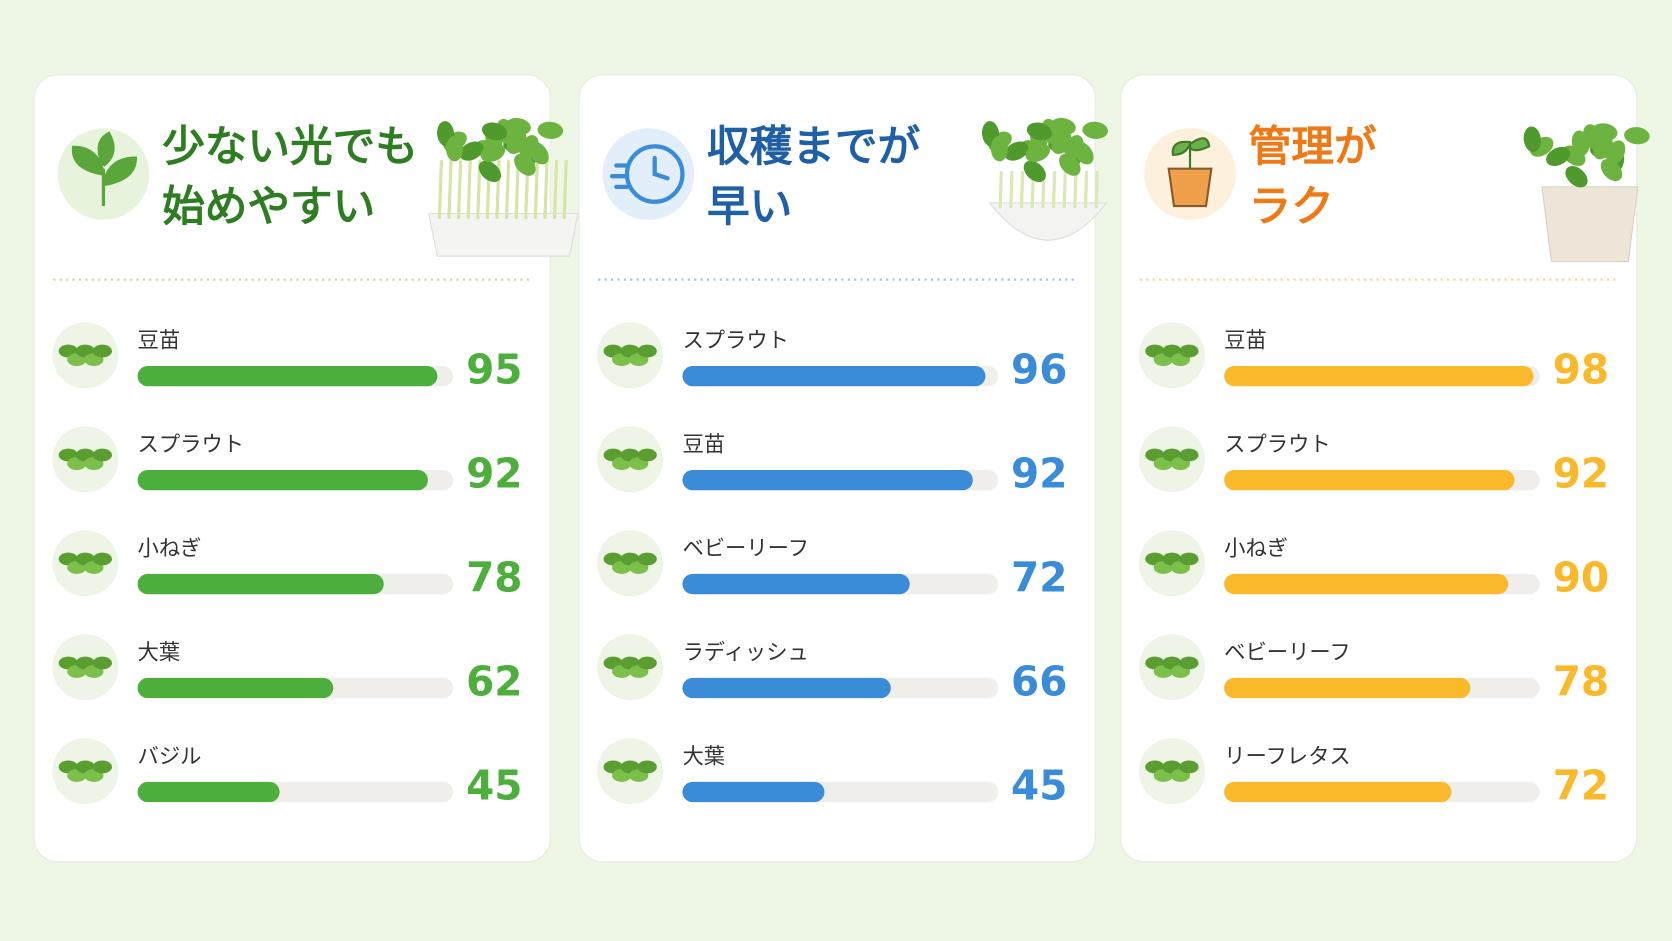 The width and height of the screenshot is (1672, 941). I want to click on icon-clock, so click(654, 174).